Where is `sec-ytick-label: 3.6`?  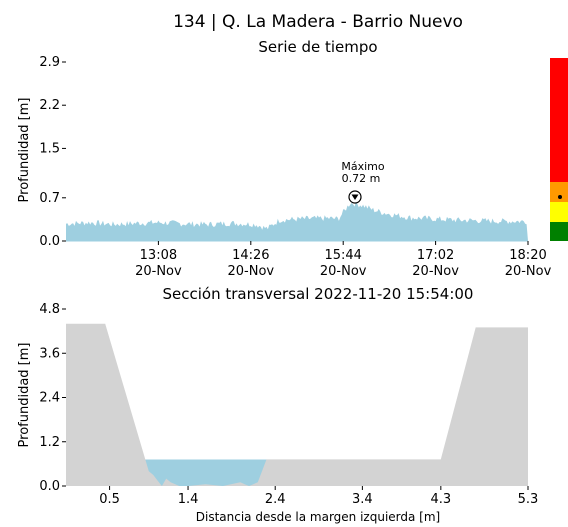 sec-ytick-label: 3.6 is located at coordinates (49, 353).